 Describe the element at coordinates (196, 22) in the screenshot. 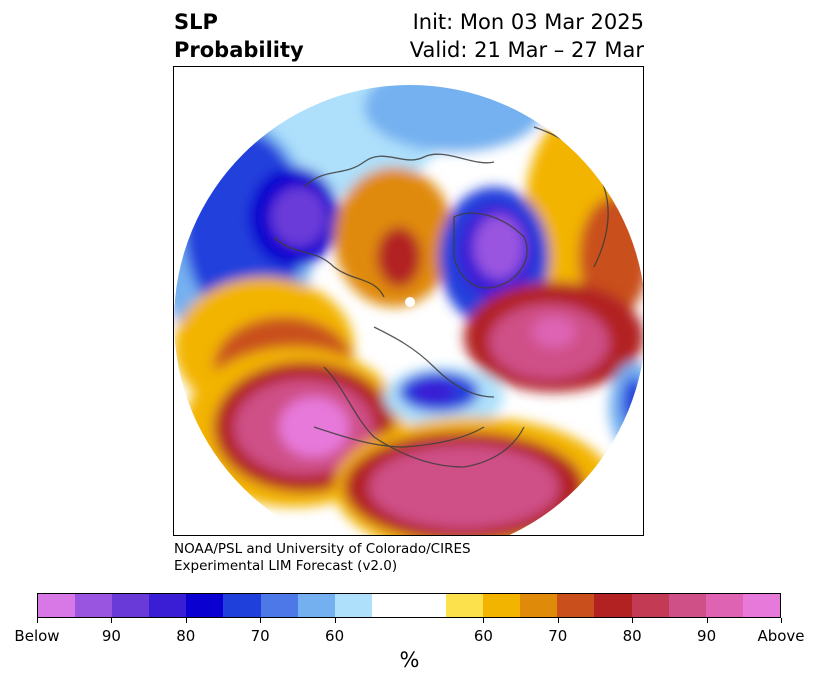

I see `title-variable-line1: SLP` at that location.